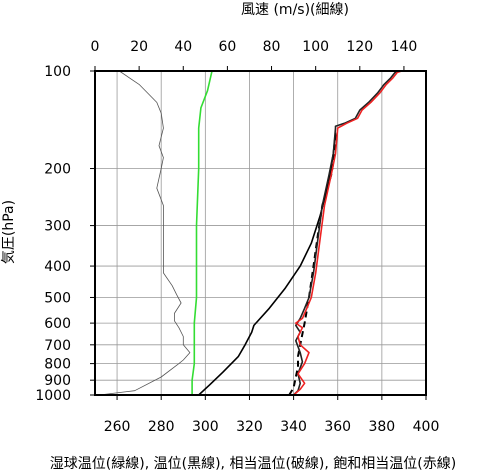  Describe the element at coordinates (139, 47) in the screenshot. I see `top-tick-label: 20` at that location.